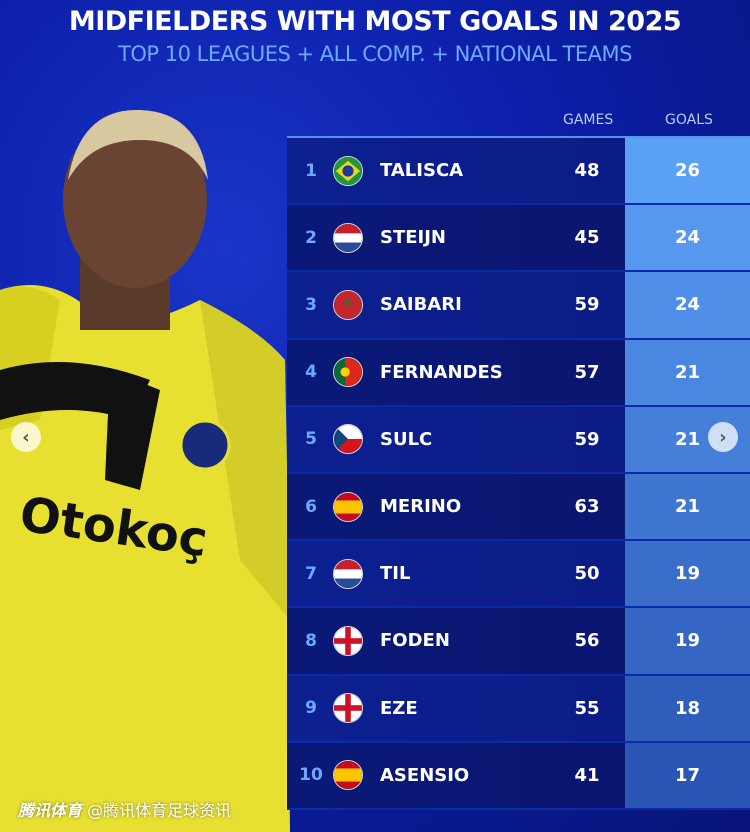 The height and width of the screenshot is (832, 750). Describe the element at coordinates (395, 574) in the screenshot. I see `player-name: TIL` at that location.